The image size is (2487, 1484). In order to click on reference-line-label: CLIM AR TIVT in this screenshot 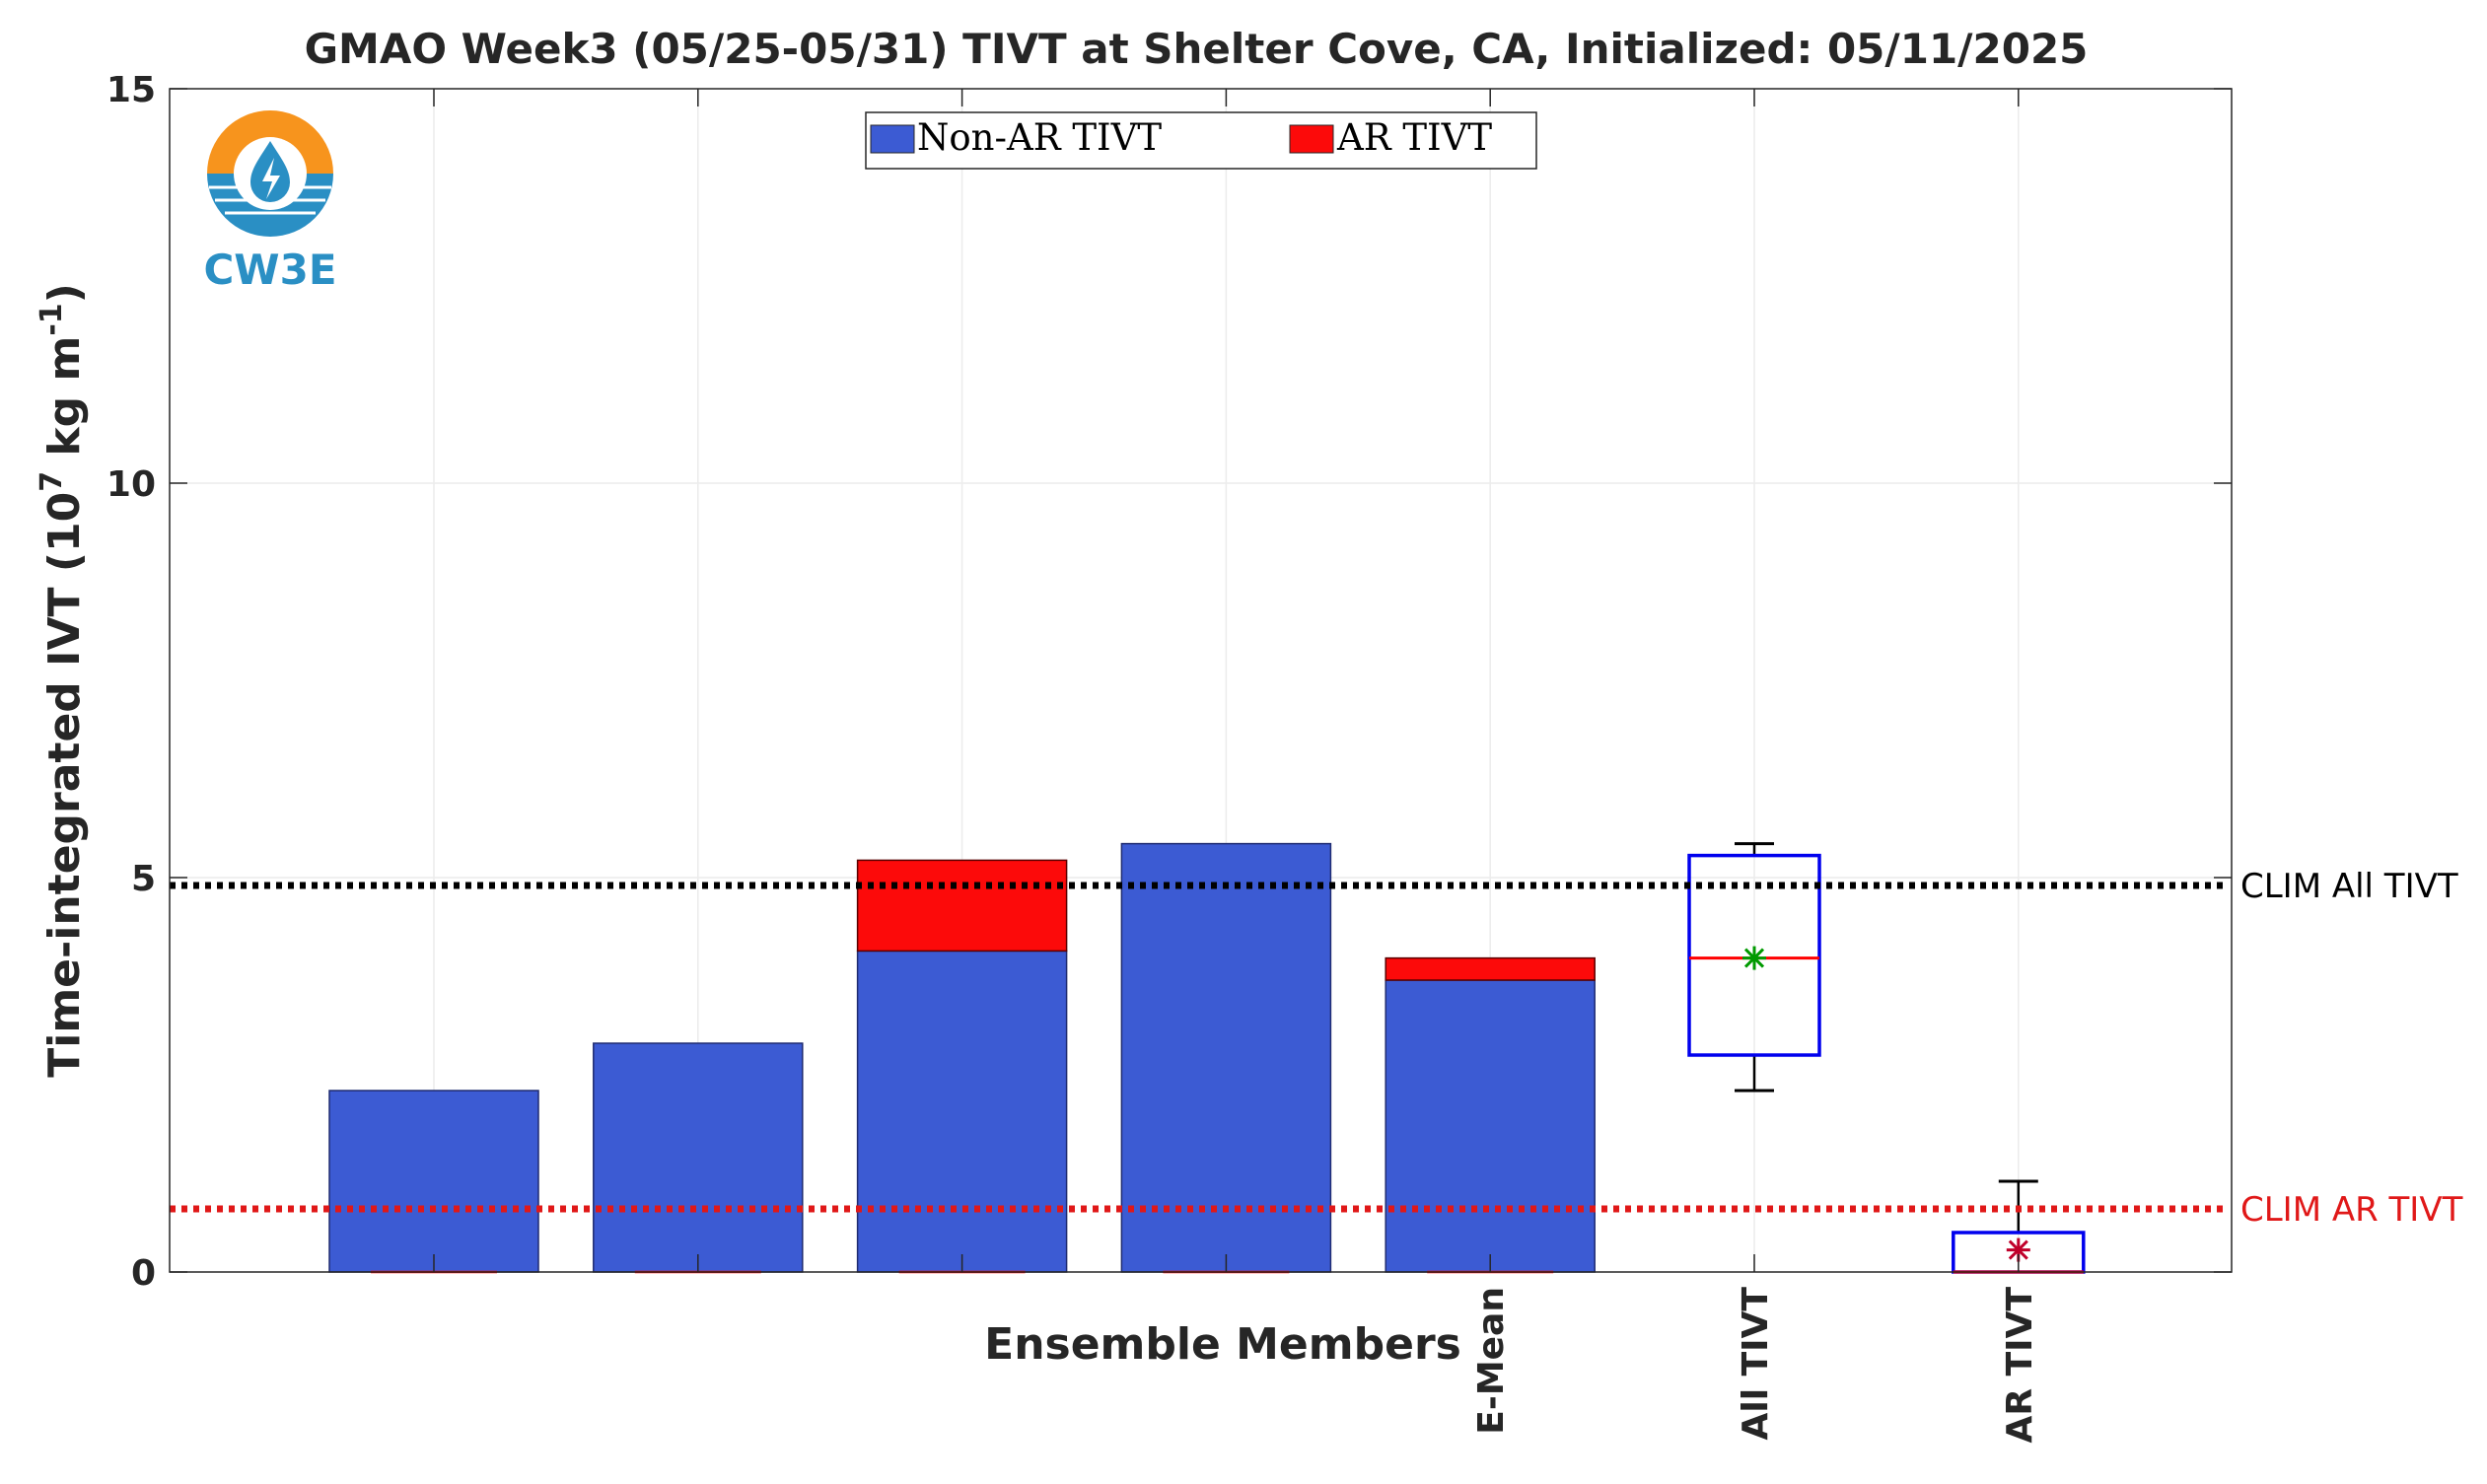, I will do `click(2351, 1210)`.